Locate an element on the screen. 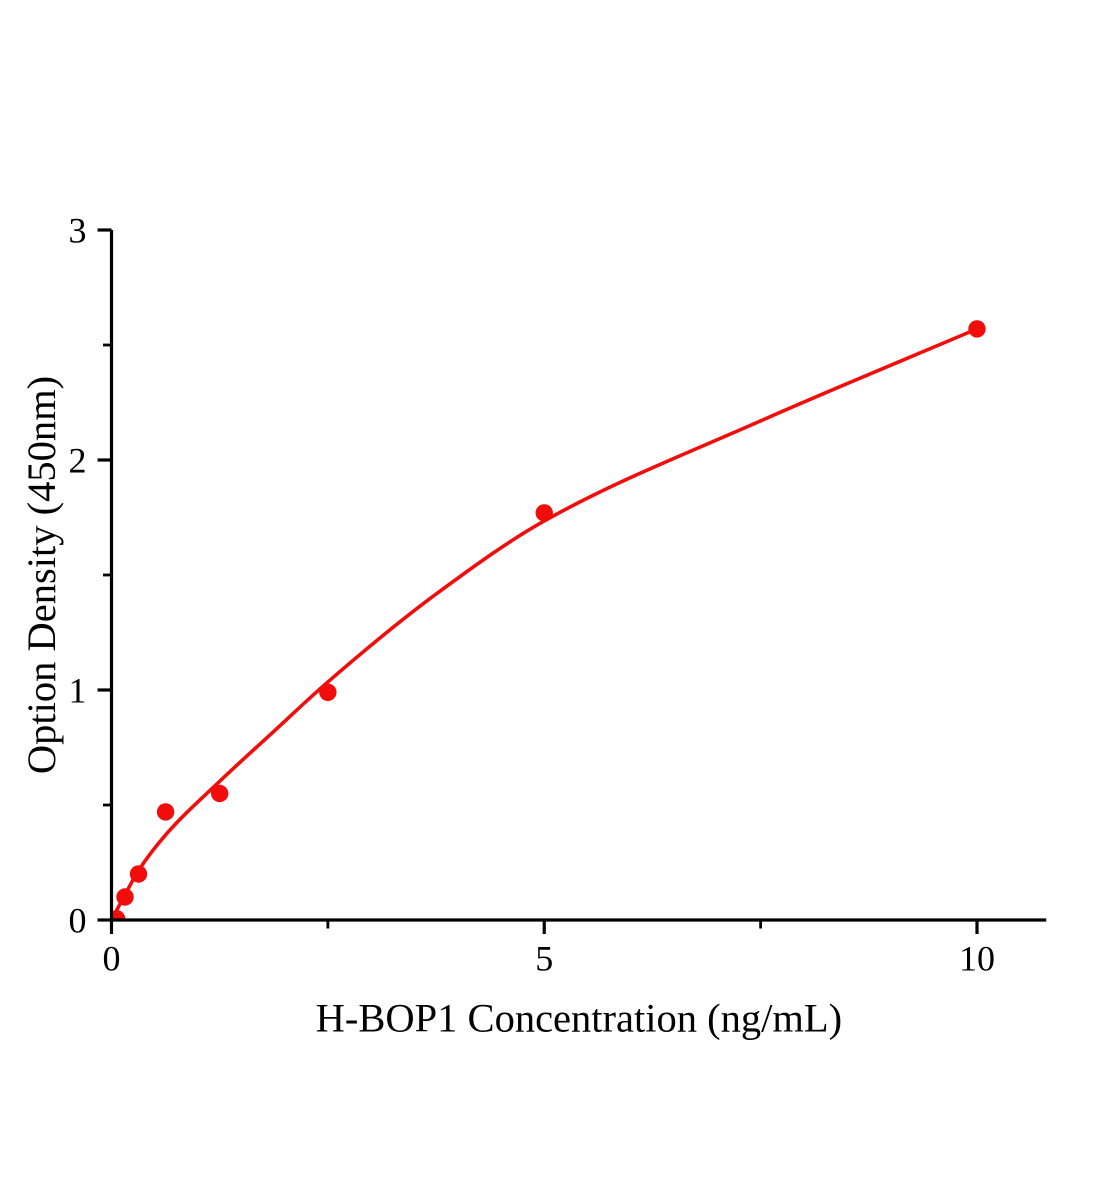 The width and height of the screenshot is (1104, 1200). x-tick-label-5: 5 is located at coordinates (544, 959).